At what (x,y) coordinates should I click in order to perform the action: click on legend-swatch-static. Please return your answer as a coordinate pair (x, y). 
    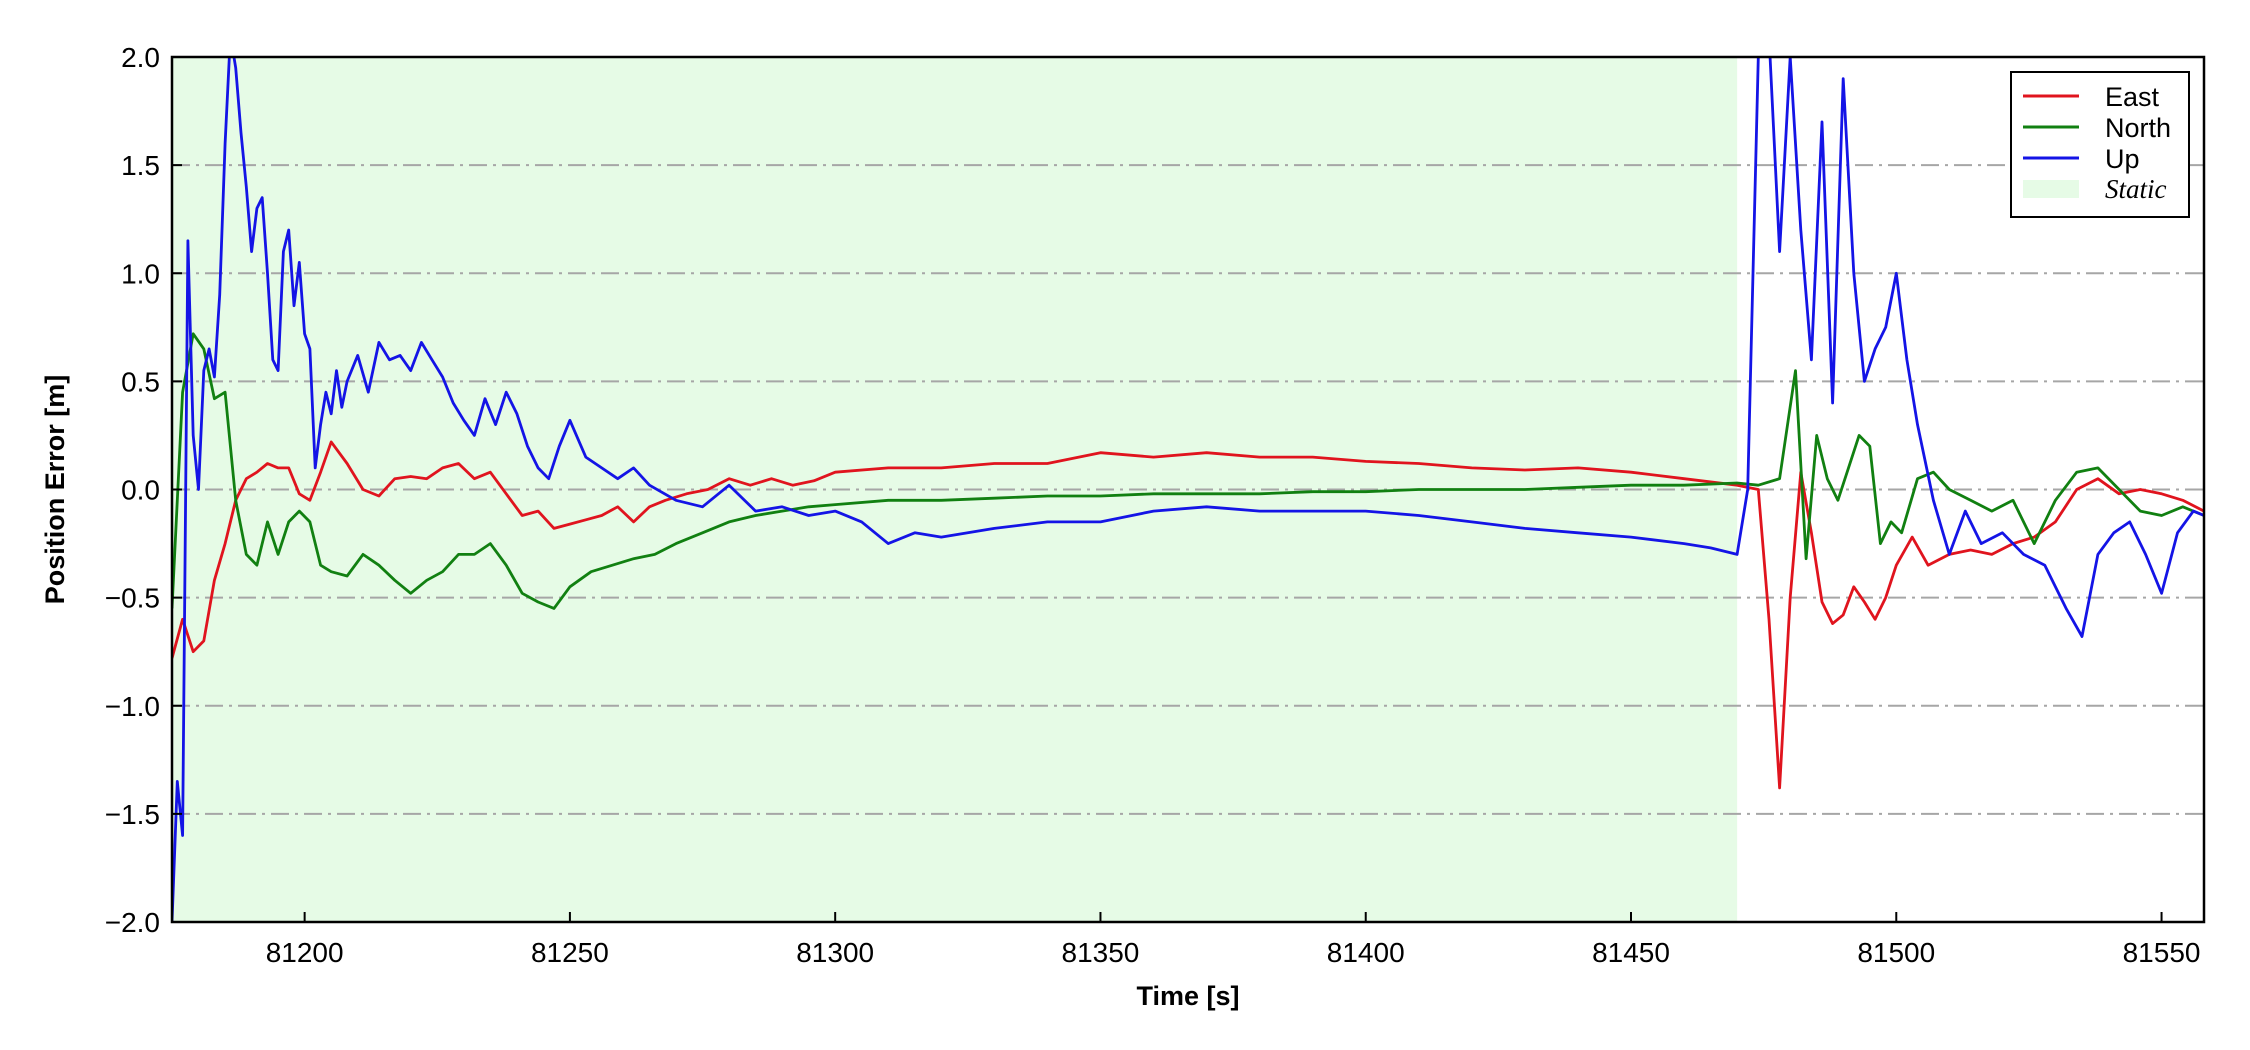
    Looking at the image, I should click on (2051, 189).